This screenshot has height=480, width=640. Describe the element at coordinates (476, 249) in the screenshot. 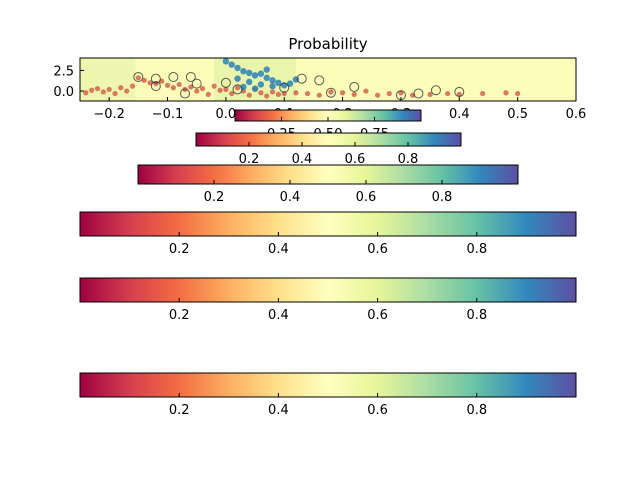

I see `colorbar-3-tick-label-3: 0.8` at that location.